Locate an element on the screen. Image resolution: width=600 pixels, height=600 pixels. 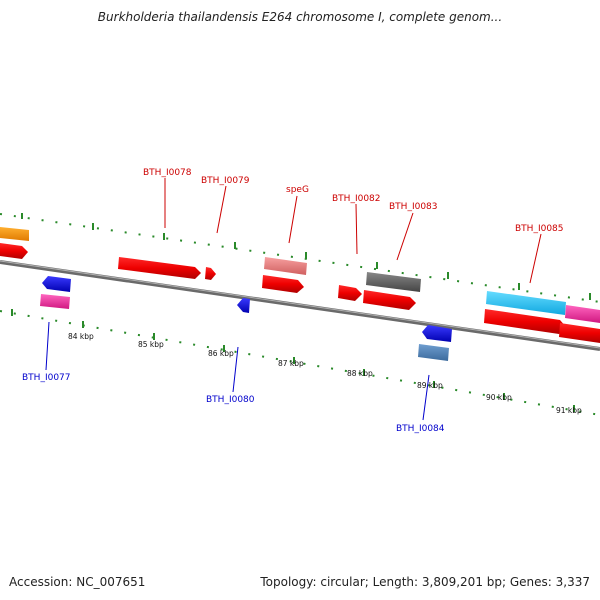
gene-label: BTH_I0078 is located at coordinates (167, 173).